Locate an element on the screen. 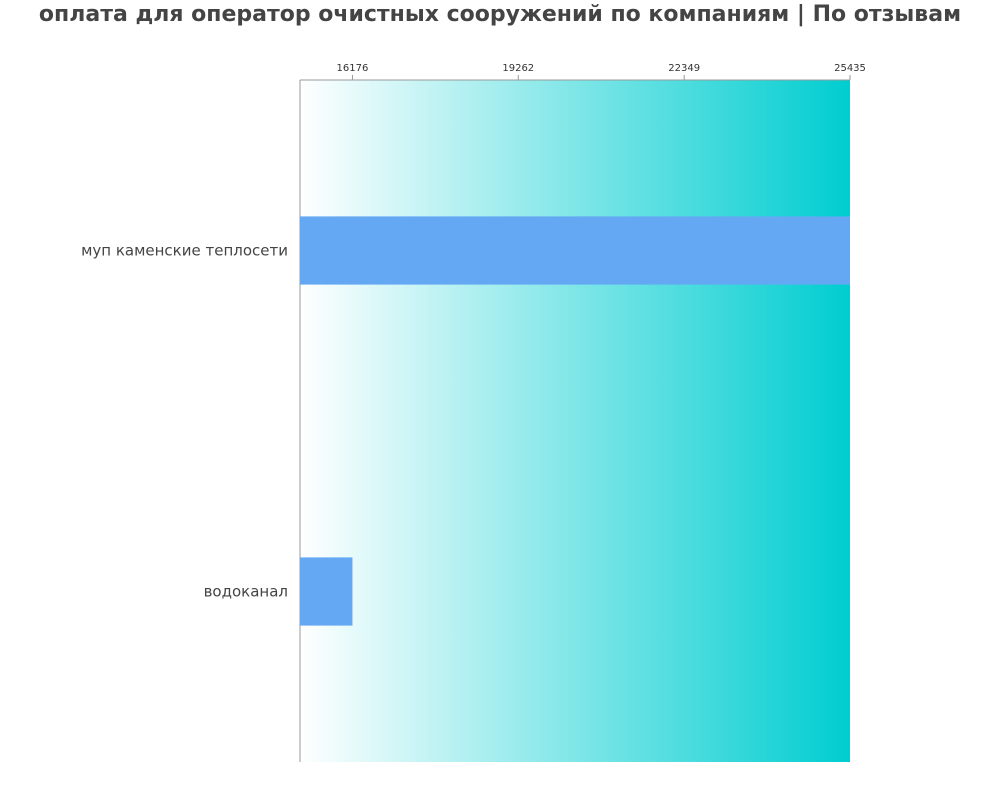 The image size is (1000, 800). x-tick-label: 25435 is located at coordinates (850, 68).